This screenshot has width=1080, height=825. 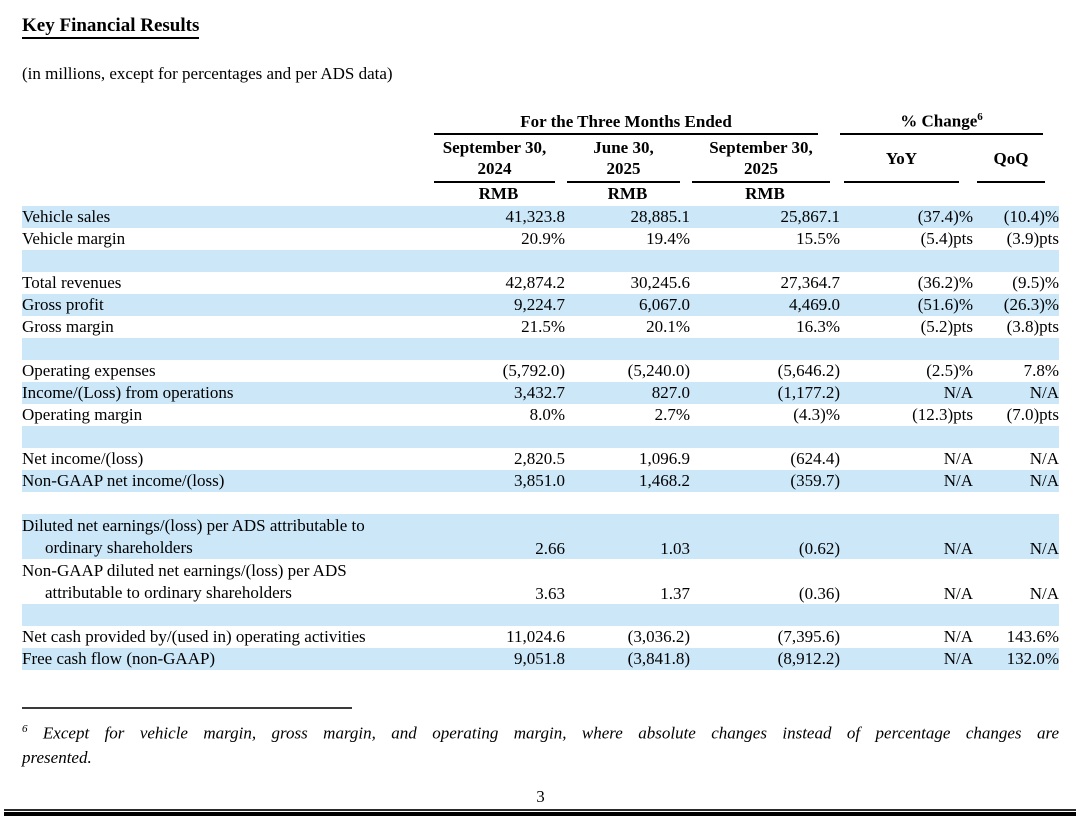 What do you see at coordinates (1041, 370) in the screenshot?
I see `cell-value: 7.8%` at bounding box center [1041, 370].